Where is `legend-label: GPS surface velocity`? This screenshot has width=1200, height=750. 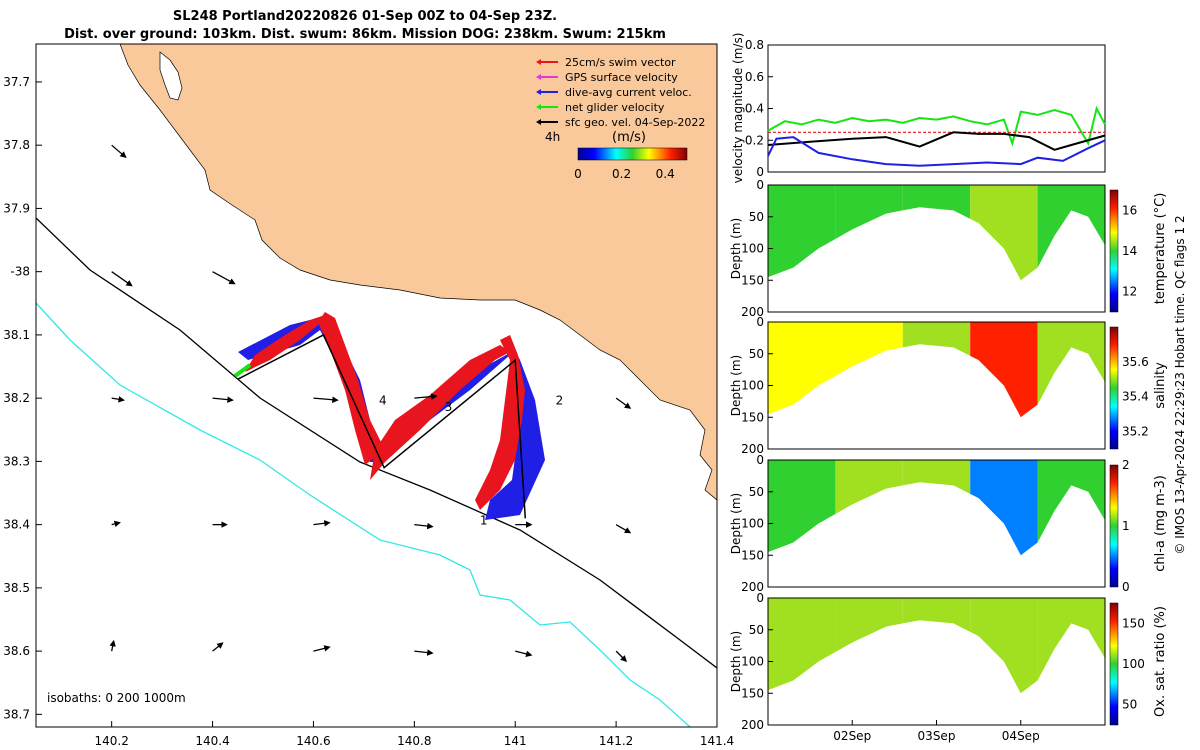 legend-label: GPS surface velocity is located at coordinates (621, 77).